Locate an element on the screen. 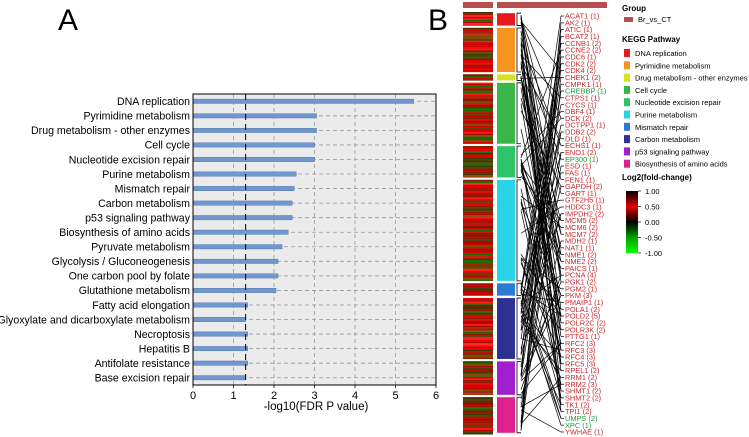  category-label: Necroptosis is located at coordinates (162, 335).